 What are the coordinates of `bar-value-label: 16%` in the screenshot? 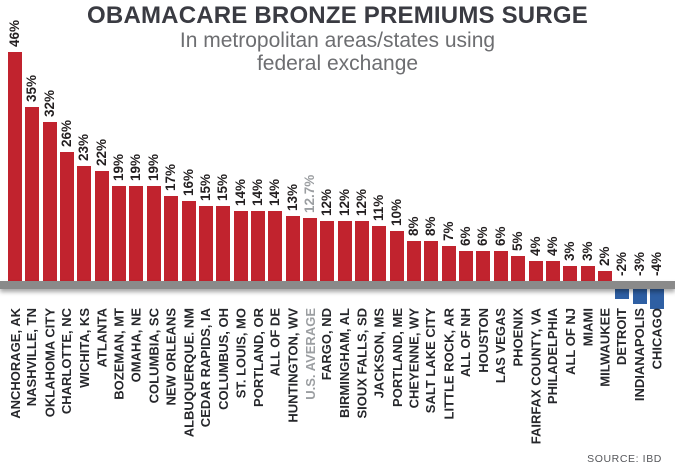 It's located at (188, 182).